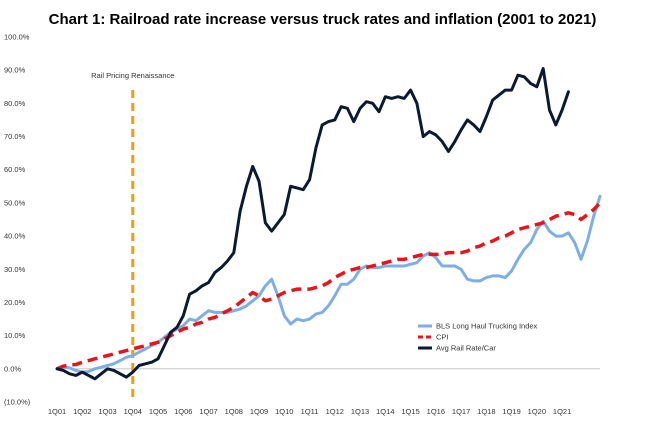 The image size is (645, 430). What do you see at coordinates (461, 411) in the screenshot?
I see `x-tick-label: 1Q17` at bounding box center [461, 411].